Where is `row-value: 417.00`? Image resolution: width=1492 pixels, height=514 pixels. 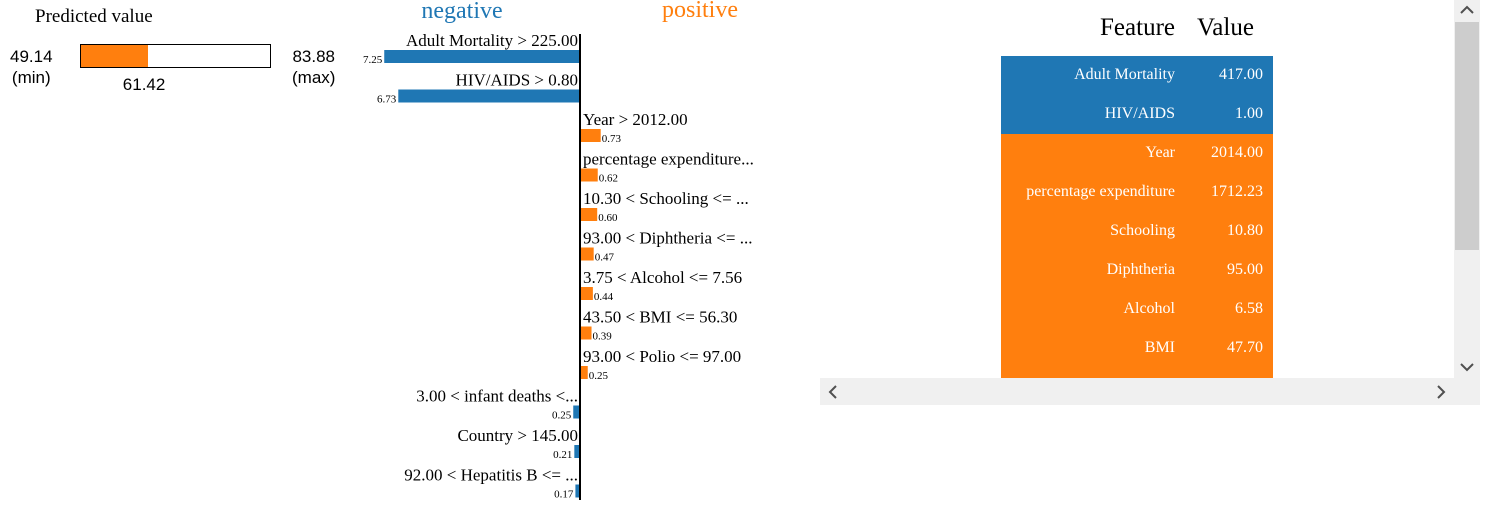
row-value: 417.00 is located at coordinates (1230, 75).